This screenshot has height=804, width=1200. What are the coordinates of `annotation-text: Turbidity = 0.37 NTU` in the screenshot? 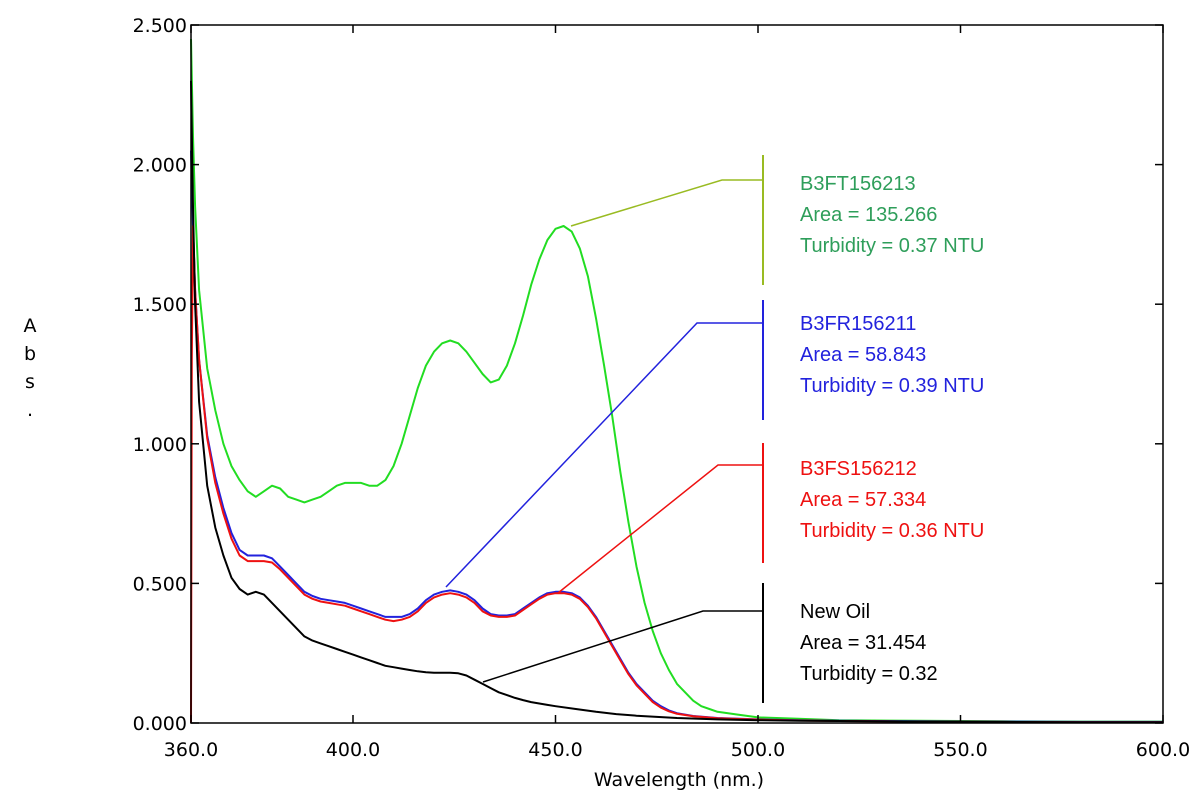 It's located at (892, 246).